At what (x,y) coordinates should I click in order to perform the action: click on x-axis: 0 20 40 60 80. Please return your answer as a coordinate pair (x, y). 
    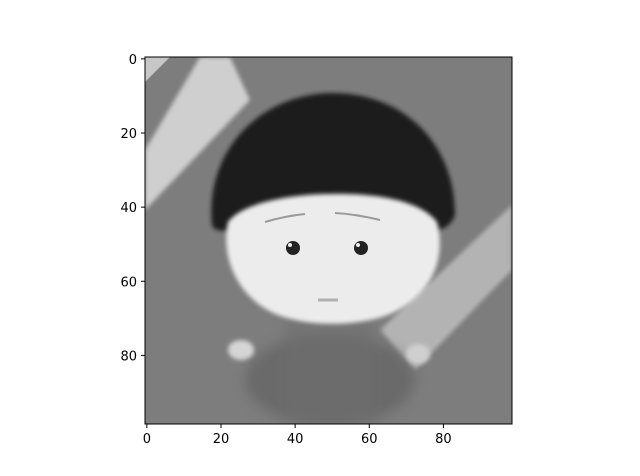
    Looking at the image, I should click on (297, 435).